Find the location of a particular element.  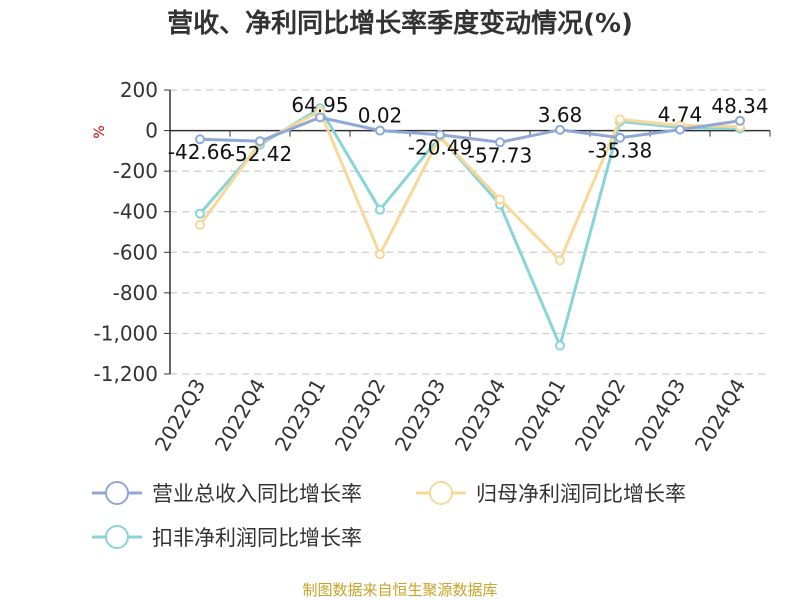

x-tick-label: 2024Q2 is located at coordinates (600, 415).